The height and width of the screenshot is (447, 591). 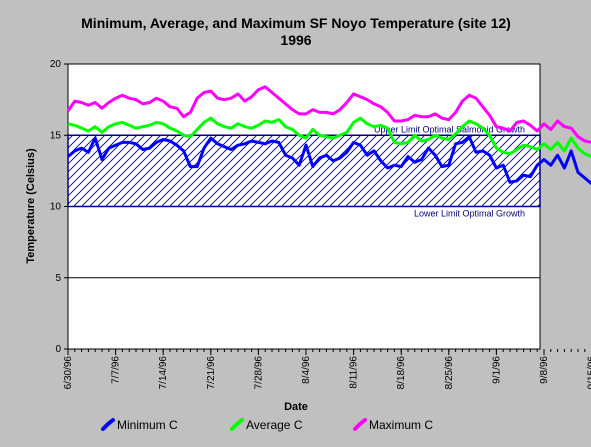 What do you see at coordinates (589, 373) in the screenshot?
I see `x-tick-label: 9/15/96` at bounding box center [589, 373].